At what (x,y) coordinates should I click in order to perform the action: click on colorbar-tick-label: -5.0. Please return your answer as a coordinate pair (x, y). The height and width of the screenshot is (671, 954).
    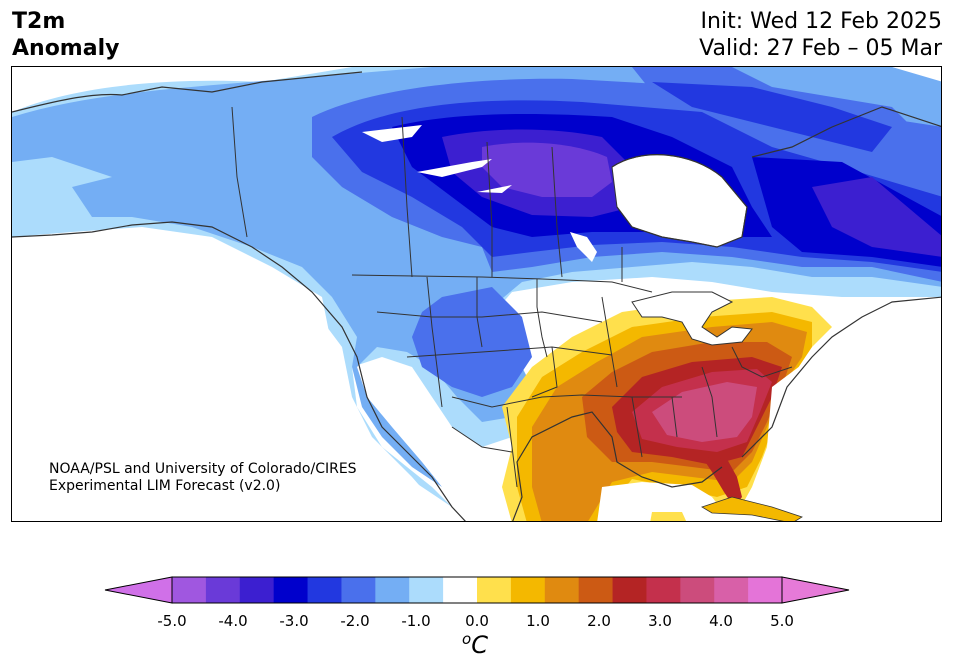
    Looking at the image, I should click on (172, 621).